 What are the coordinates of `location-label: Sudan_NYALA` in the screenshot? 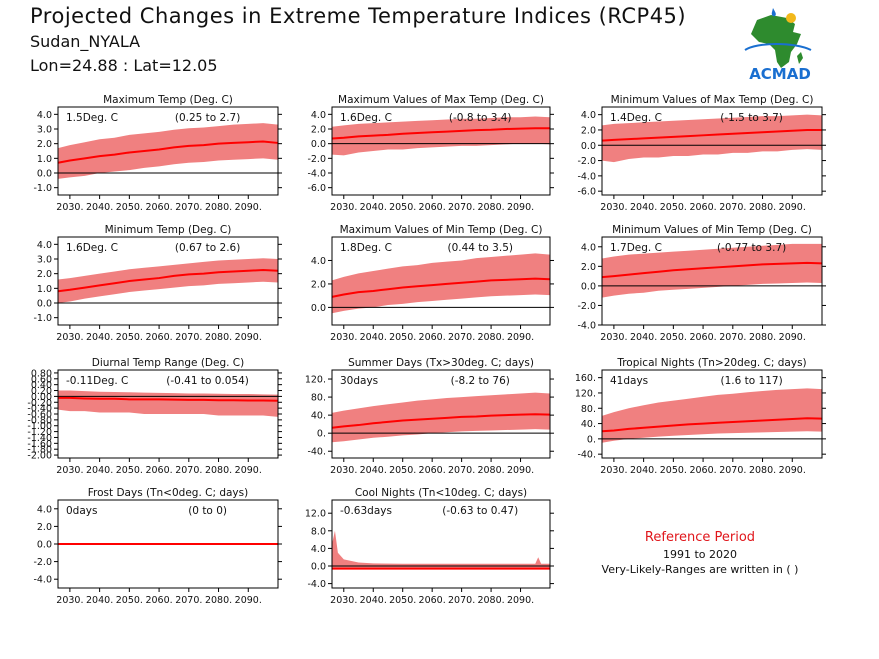 It's located at (85, 41).